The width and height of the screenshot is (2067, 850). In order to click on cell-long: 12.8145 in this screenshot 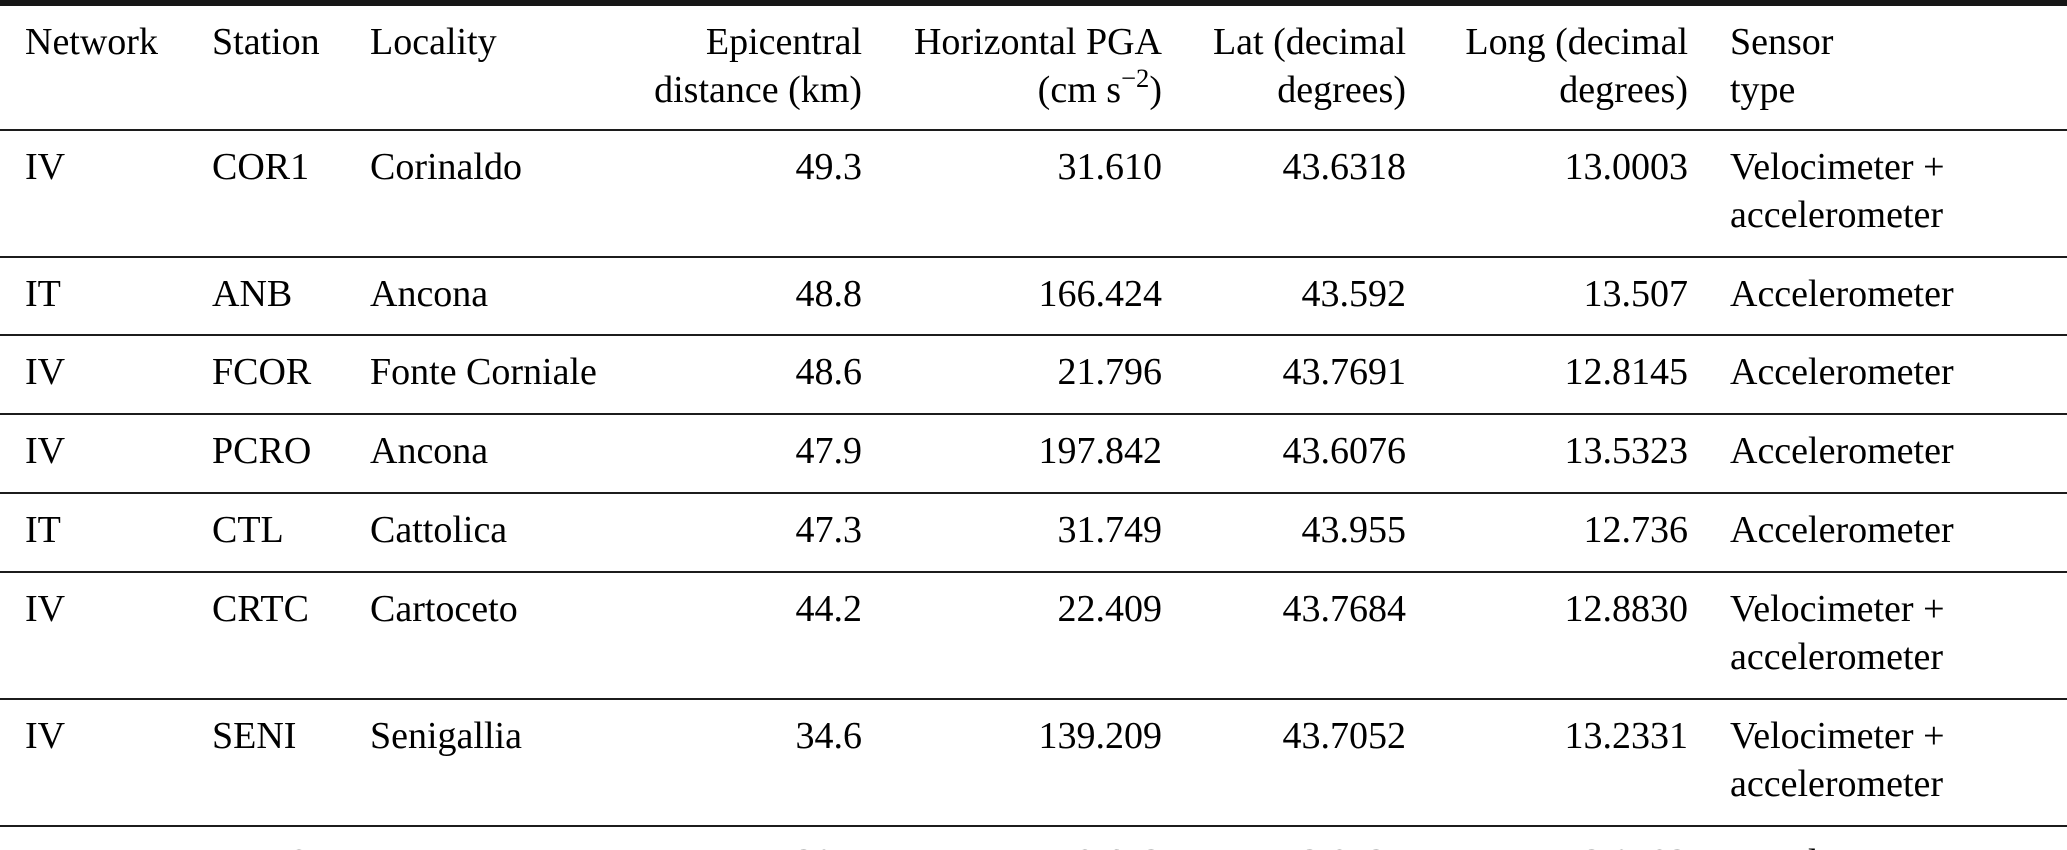, I will do `click(1551, 374)`.